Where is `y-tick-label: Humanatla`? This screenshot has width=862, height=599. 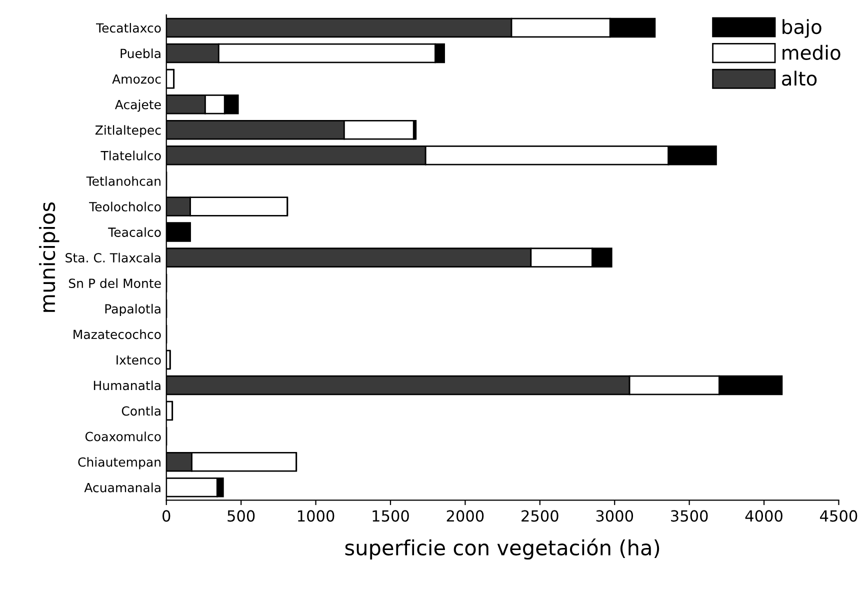 y-tick-label: Humanatla is located at coordinates (127, 385).